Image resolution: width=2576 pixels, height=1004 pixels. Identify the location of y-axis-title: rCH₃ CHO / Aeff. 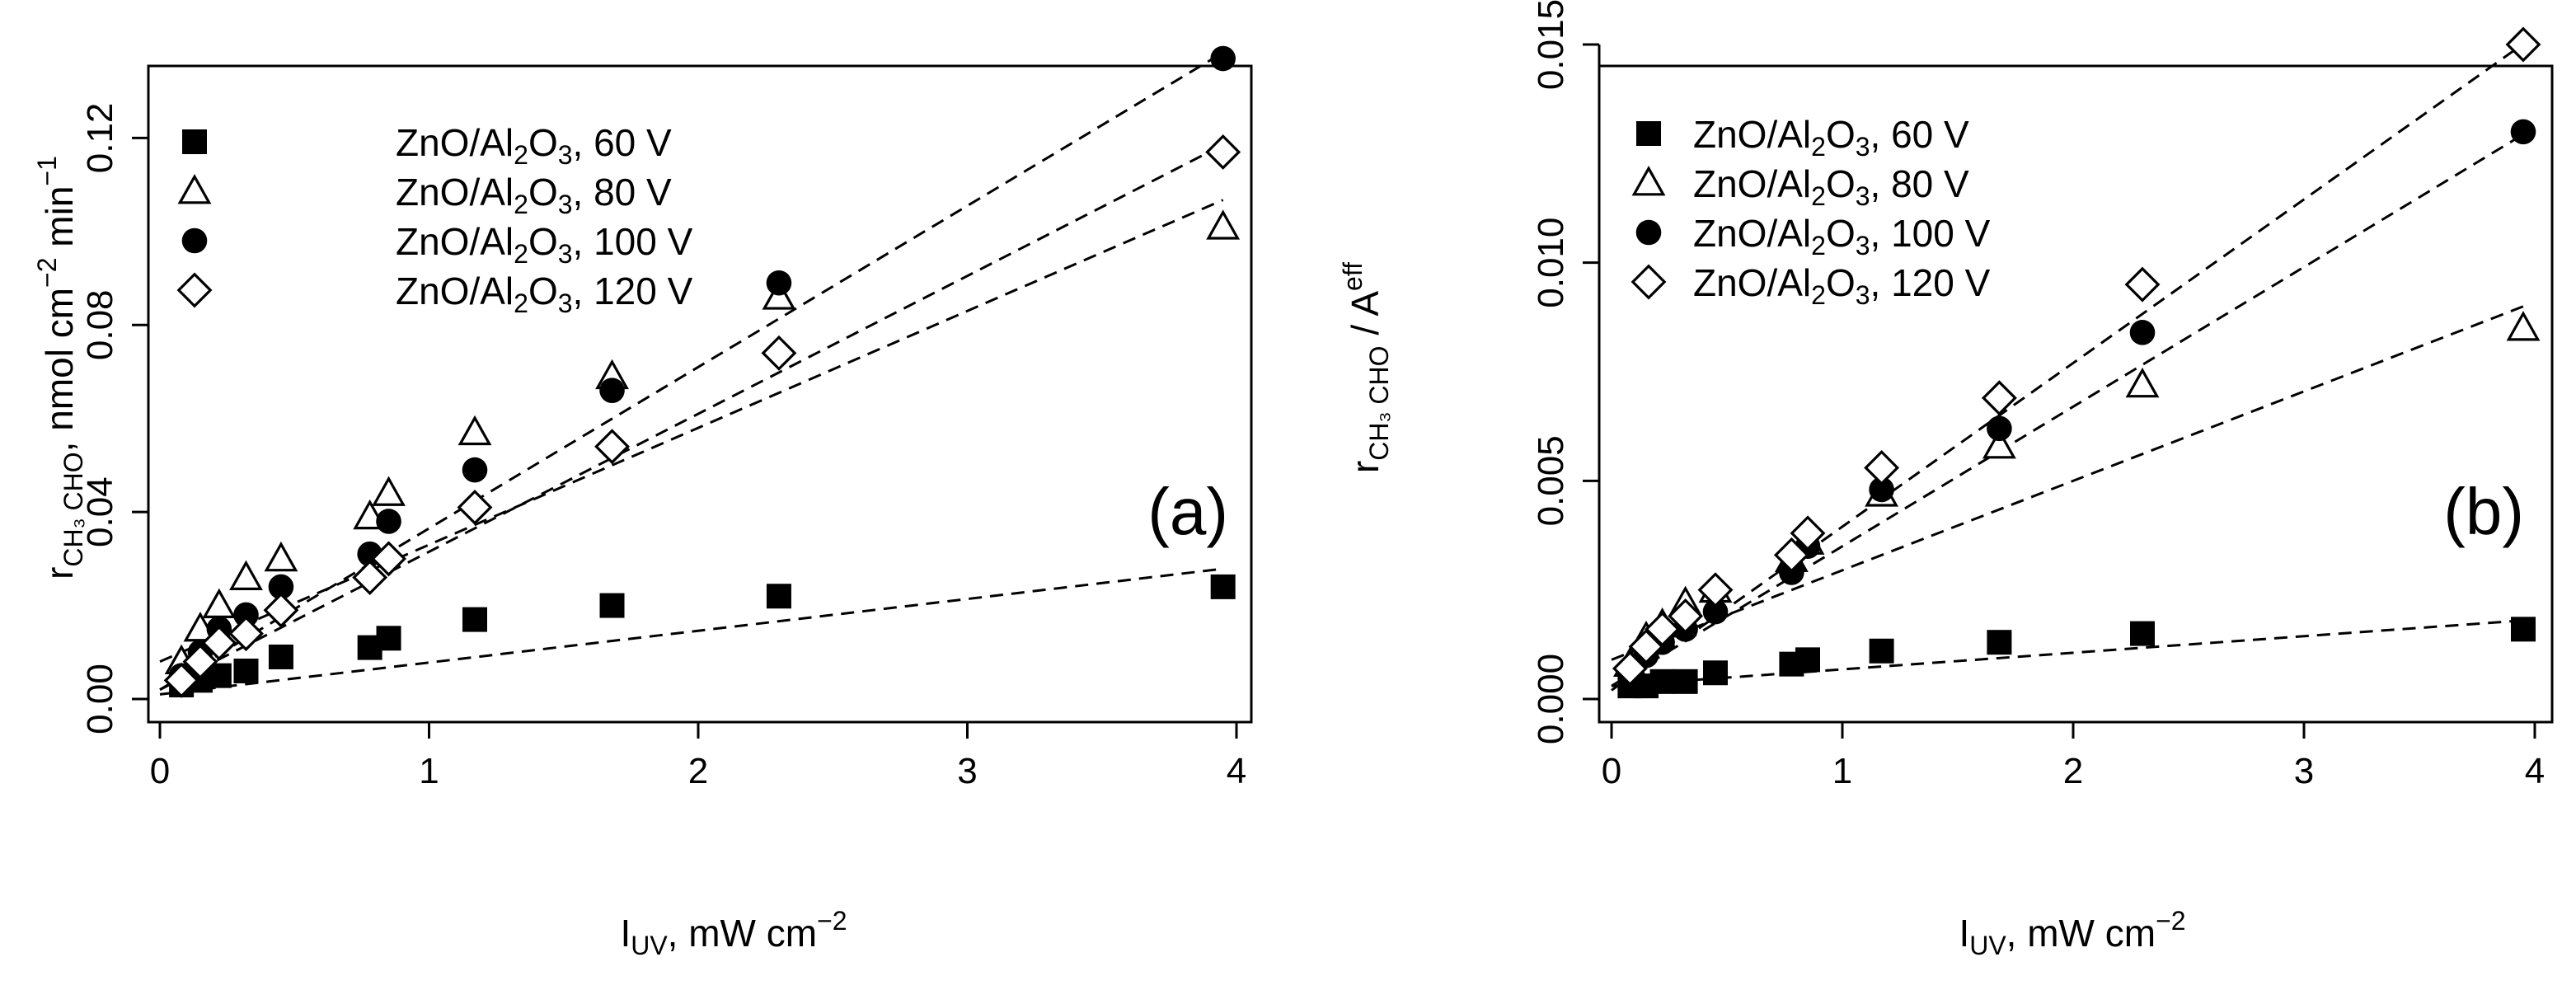
(1366, 367).